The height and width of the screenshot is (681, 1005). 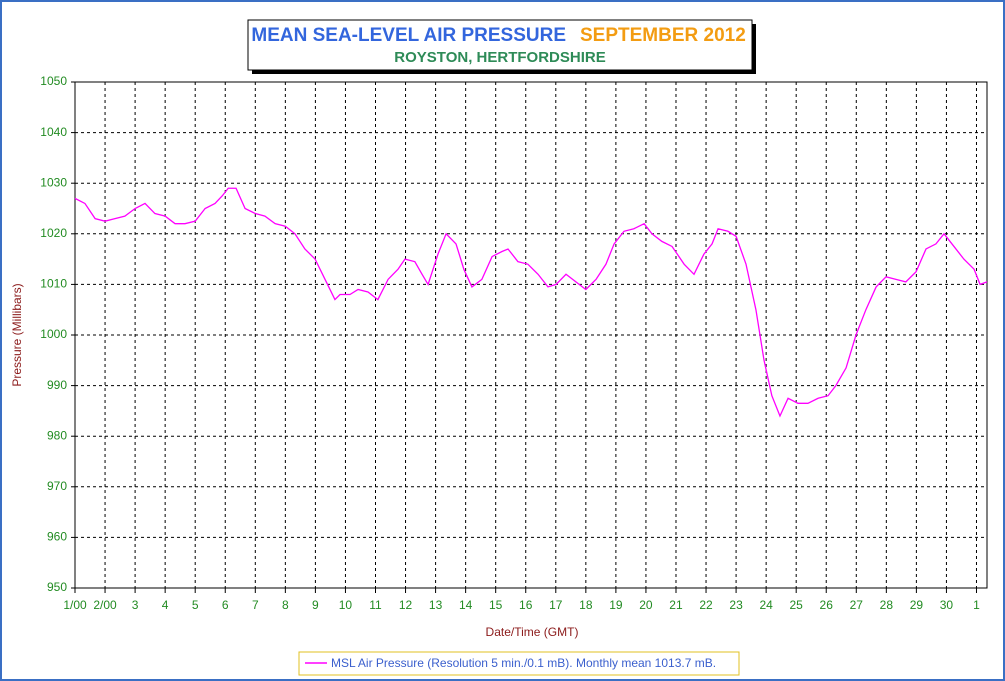 What do you see at coordinates (53, 182) in the screenshot?
I see `y-tick-label: 1030` at bounding box center [53, 182].